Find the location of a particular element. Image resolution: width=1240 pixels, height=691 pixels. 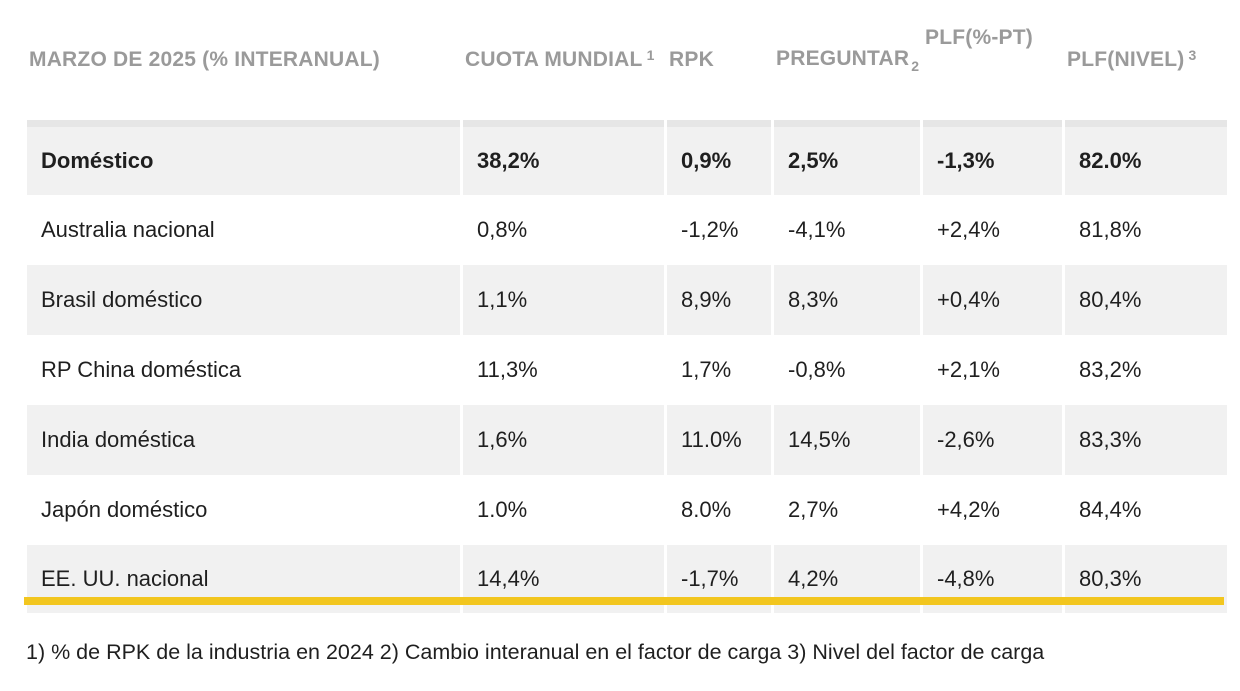

cell-ask: 2,7% is located at coordinates (847, 510).